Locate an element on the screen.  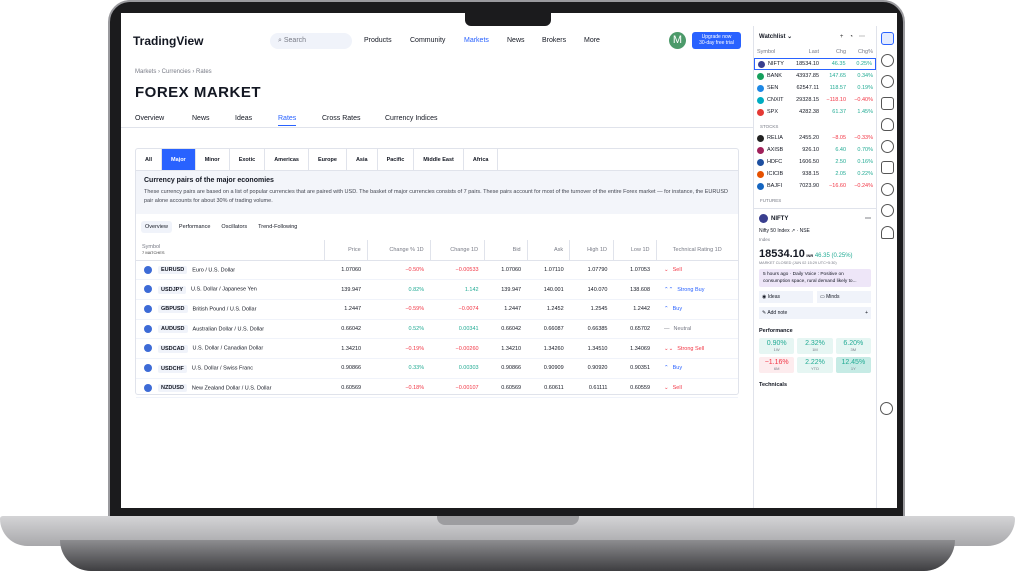
subtab-overview: Overview is located at coordinates (156, 227).